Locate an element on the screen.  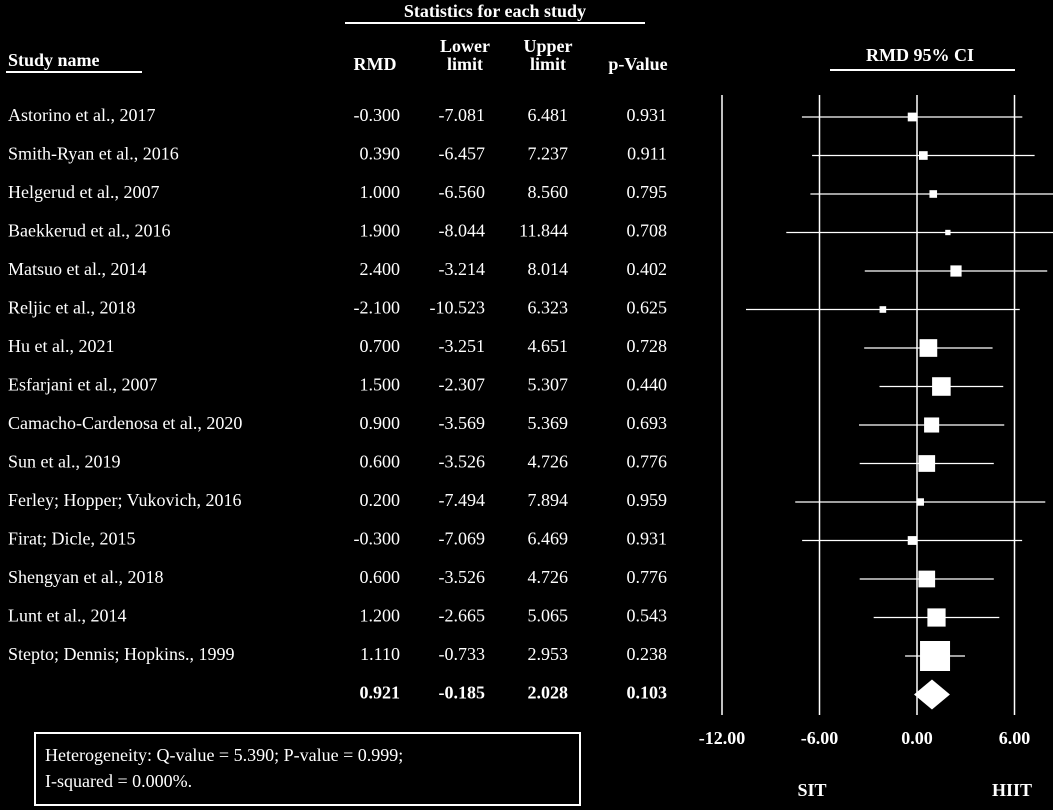
upper-limit: 6.469 is located at coordinates (548, 539).